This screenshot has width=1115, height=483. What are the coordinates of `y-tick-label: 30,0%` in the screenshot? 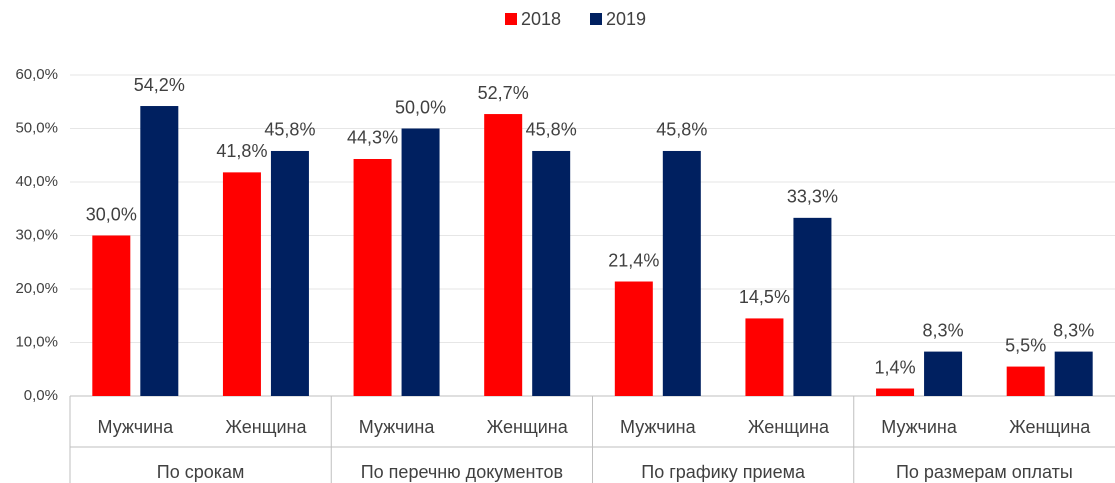 It's located at (36, 234).